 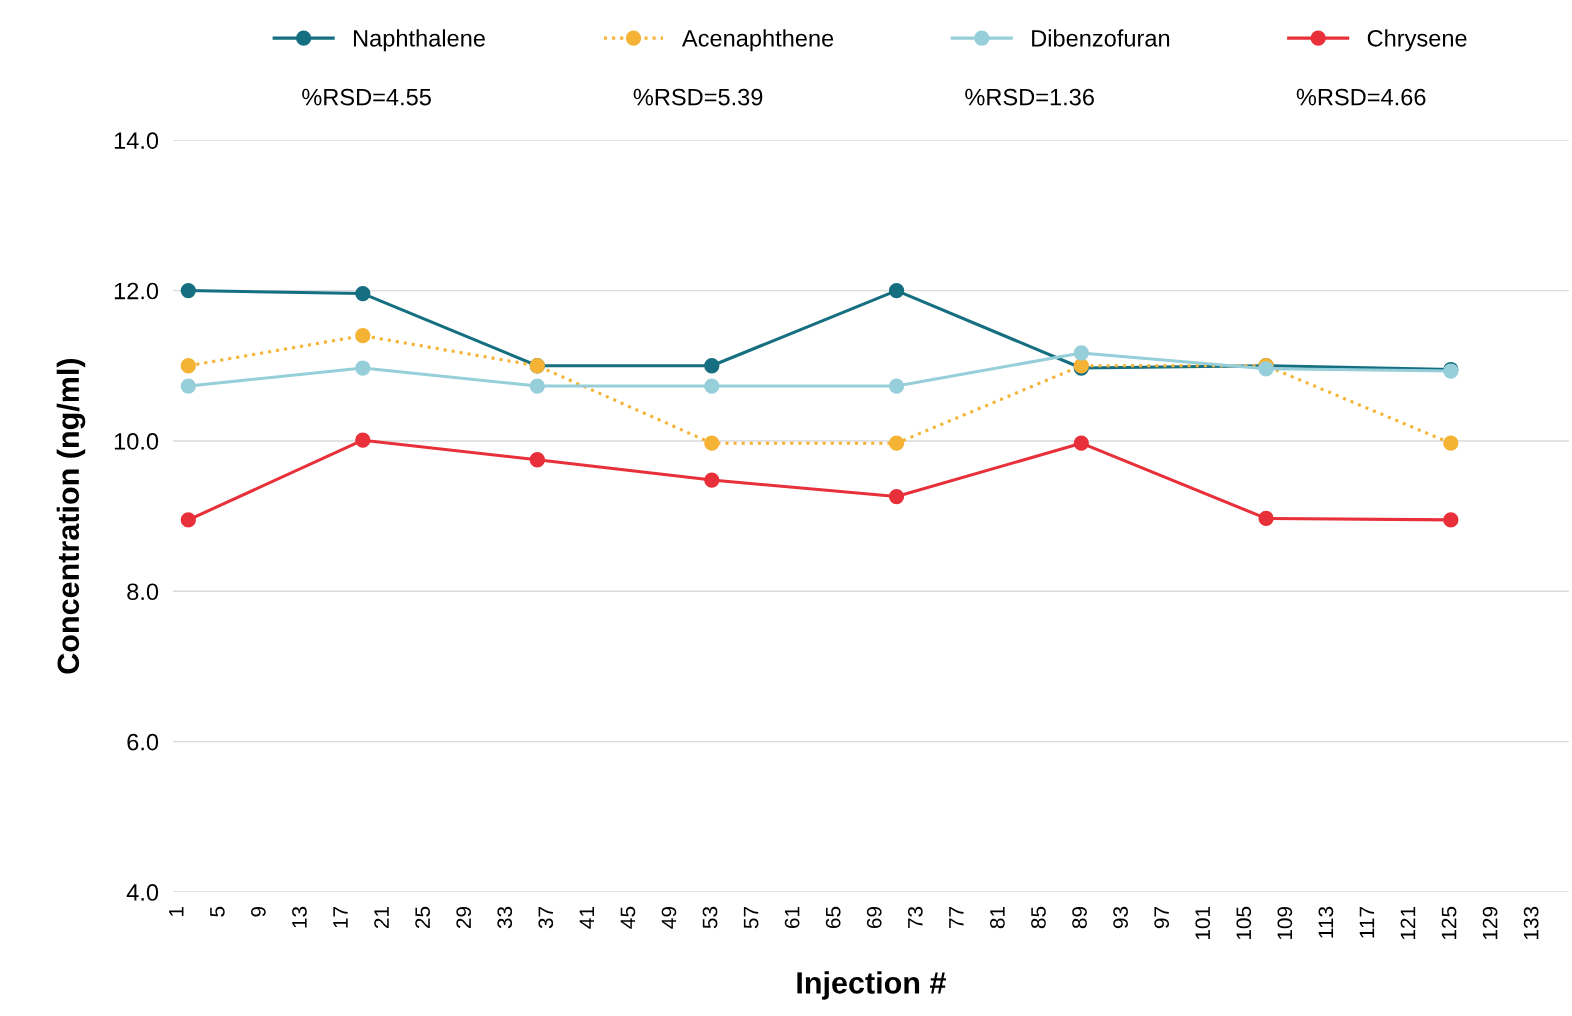 I want to click on x-tick-label: 65, so click(x=833, y=917).